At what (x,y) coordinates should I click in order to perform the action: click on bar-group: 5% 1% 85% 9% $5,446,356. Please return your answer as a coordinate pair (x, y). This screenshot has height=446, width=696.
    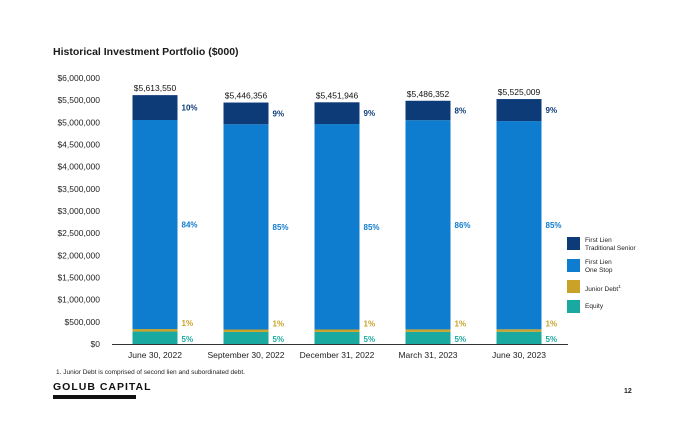
    Looking at the image, I should click on (256, 217).